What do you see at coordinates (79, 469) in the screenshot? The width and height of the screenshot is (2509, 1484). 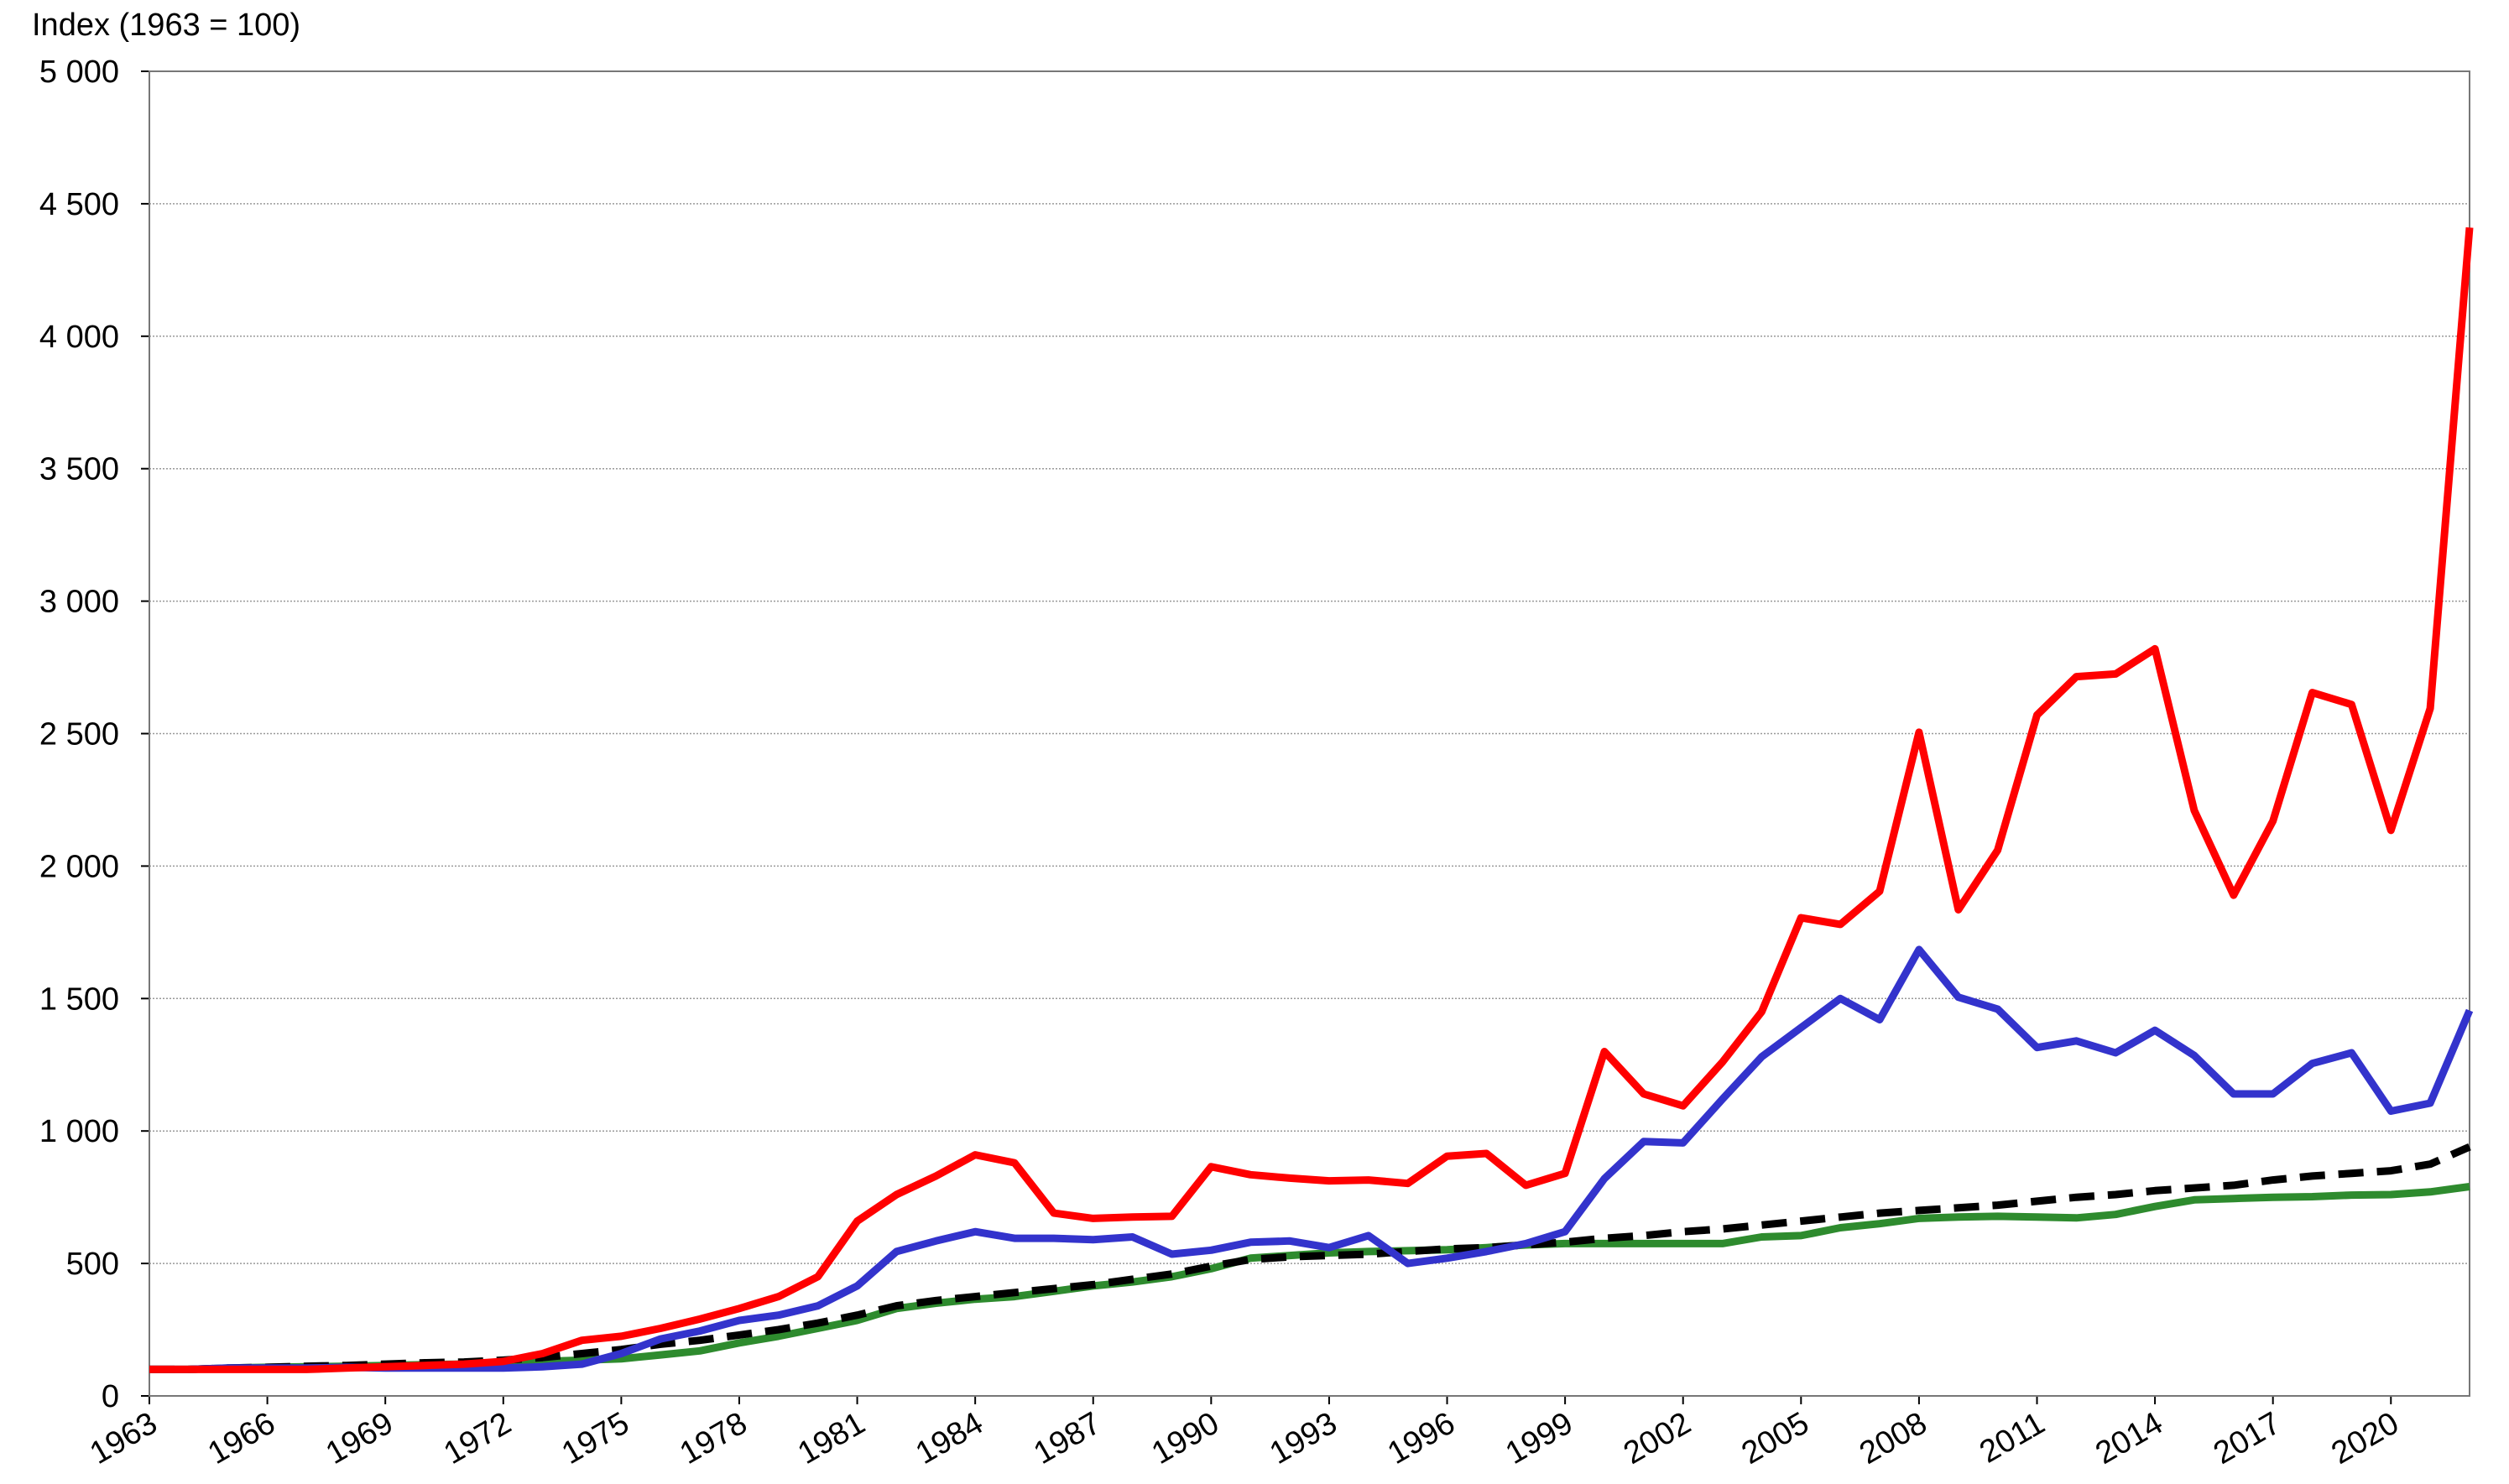 I see `y-tick-label: 3 500` at bounding box center [79, 469].